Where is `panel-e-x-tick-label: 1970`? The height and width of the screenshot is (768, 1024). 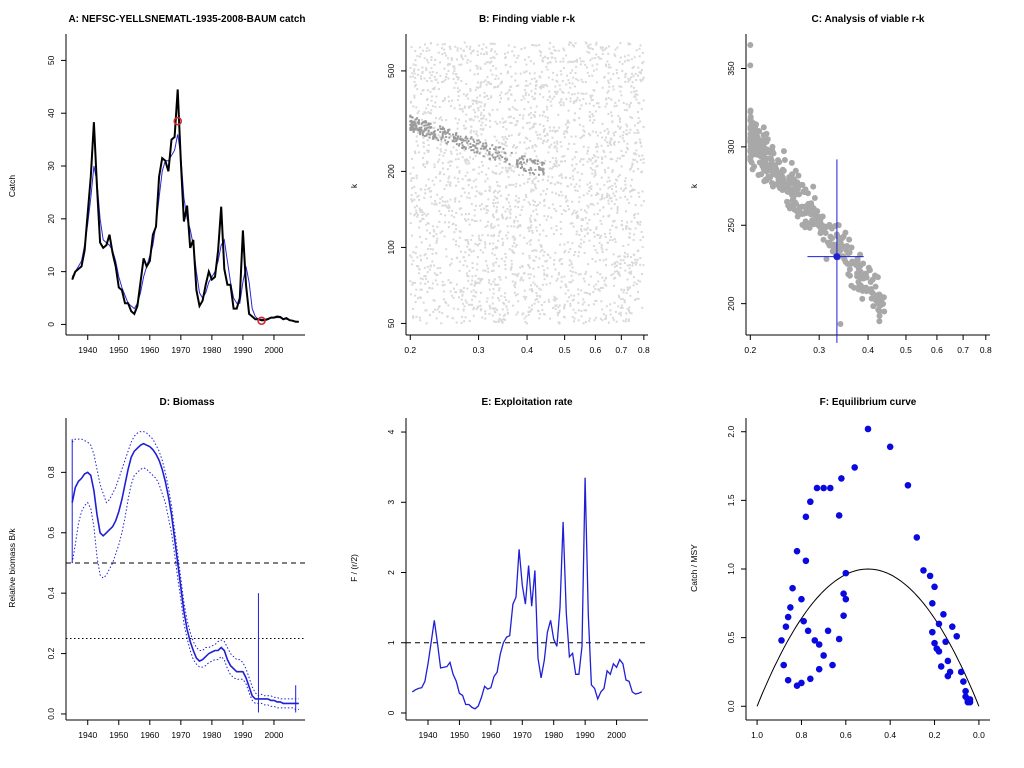 panel-e-x-tick-label: 1970 is located at coordinates (522, 735).